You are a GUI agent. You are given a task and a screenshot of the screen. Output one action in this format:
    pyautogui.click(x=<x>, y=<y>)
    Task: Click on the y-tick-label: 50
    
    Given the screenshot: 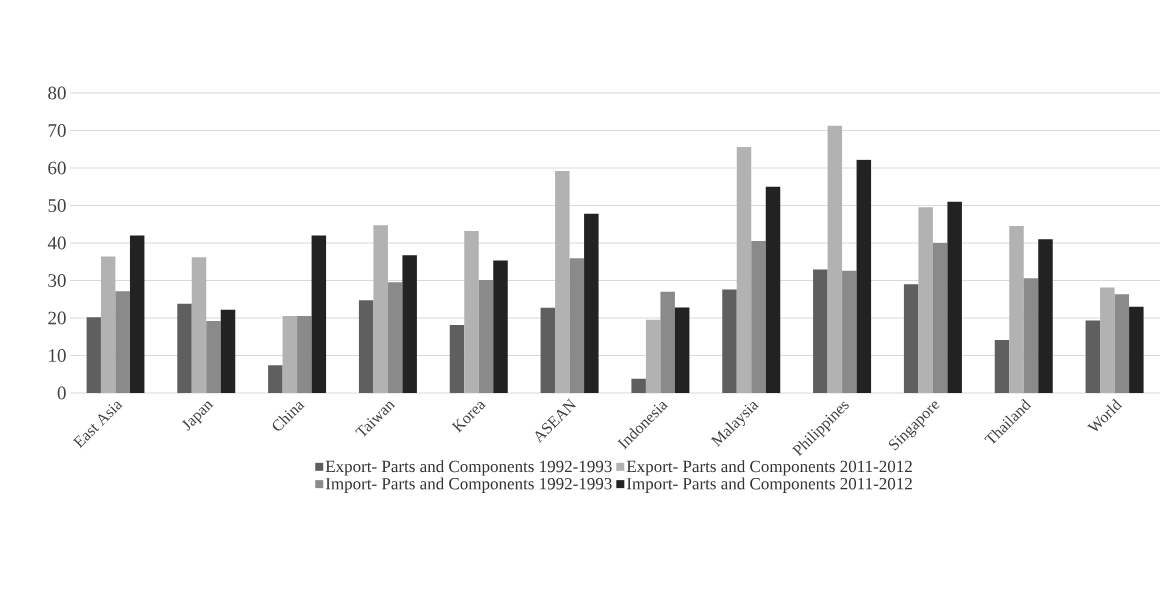 What is the action you would take?
    pyautogui.click(x=57, y=205)
    